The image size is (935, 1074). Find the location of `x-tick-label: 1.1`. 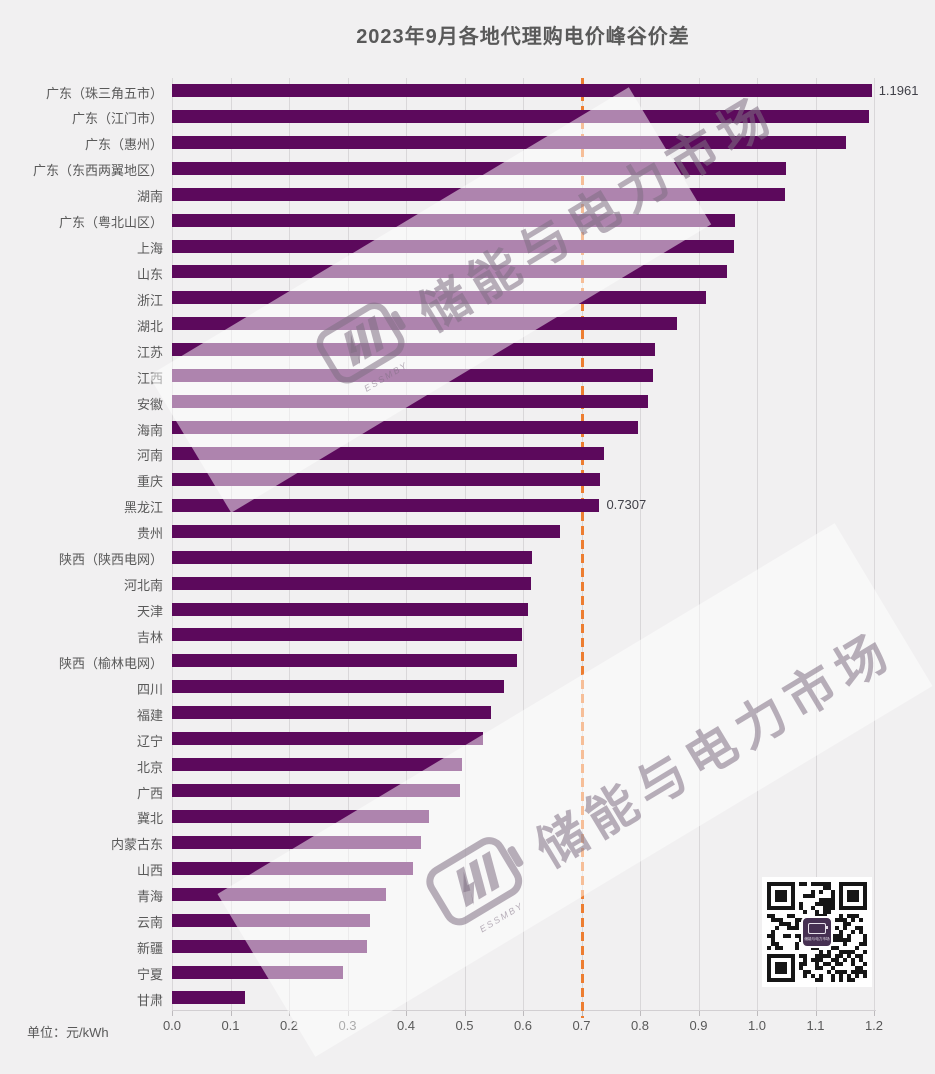

x-tick-label: 1.1 is located at coordinates (815, 1025).